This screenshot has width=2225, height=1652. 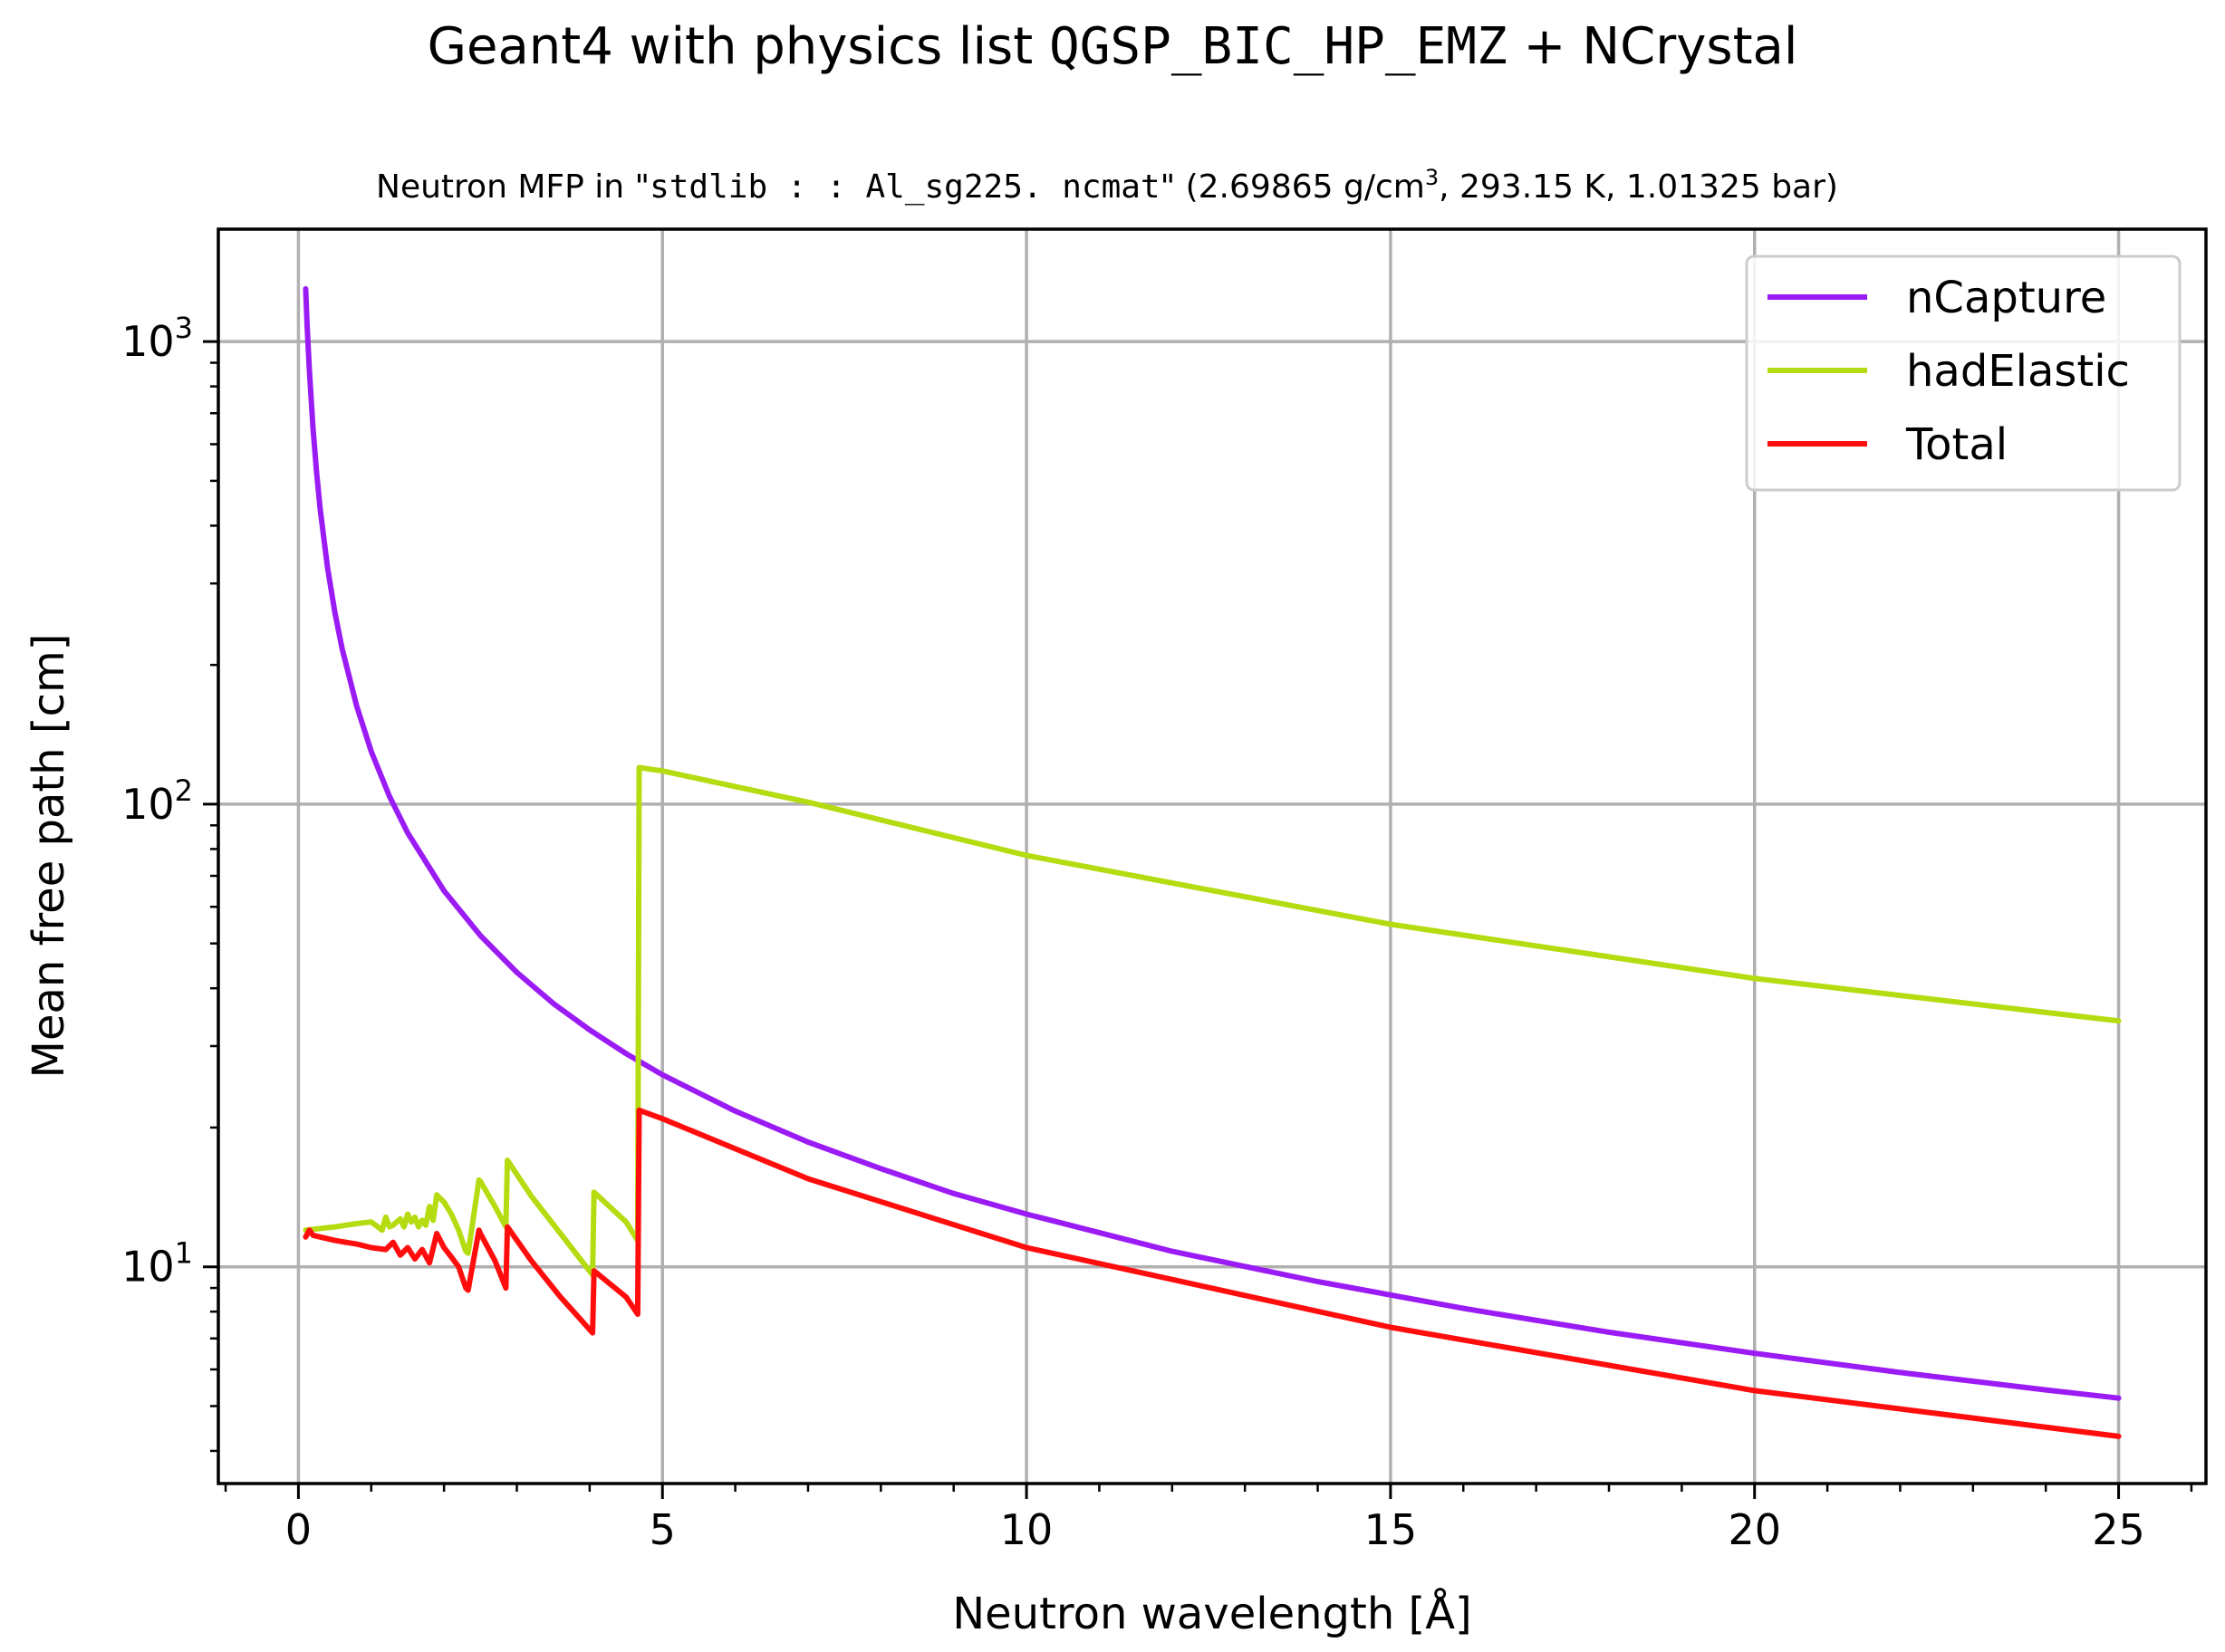 I want to click on x-tick-label: 20, so click(x=1754, y=1529).